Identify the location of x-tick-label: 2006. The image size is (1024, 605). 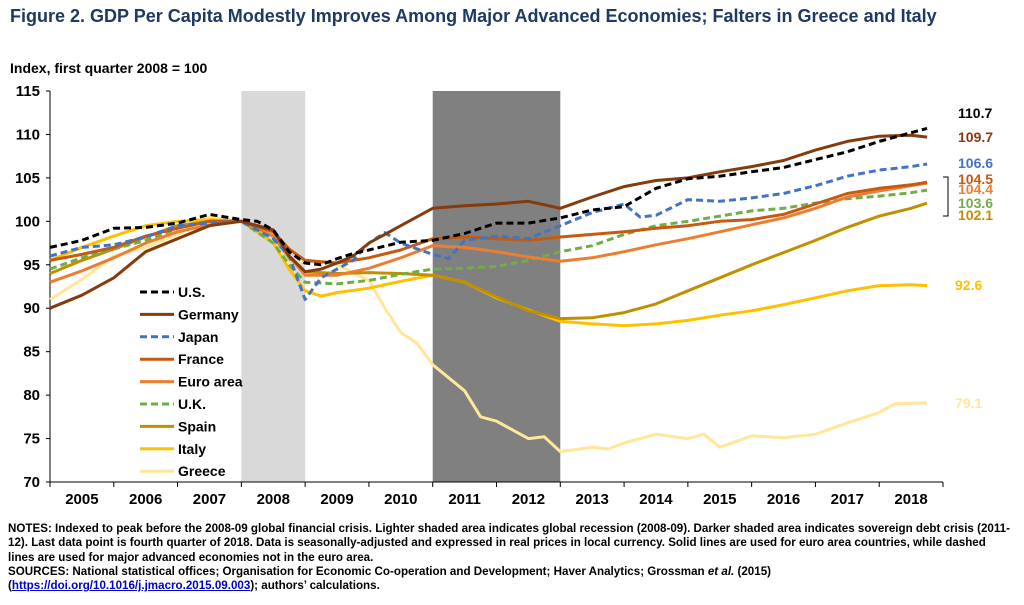
(145, 499).